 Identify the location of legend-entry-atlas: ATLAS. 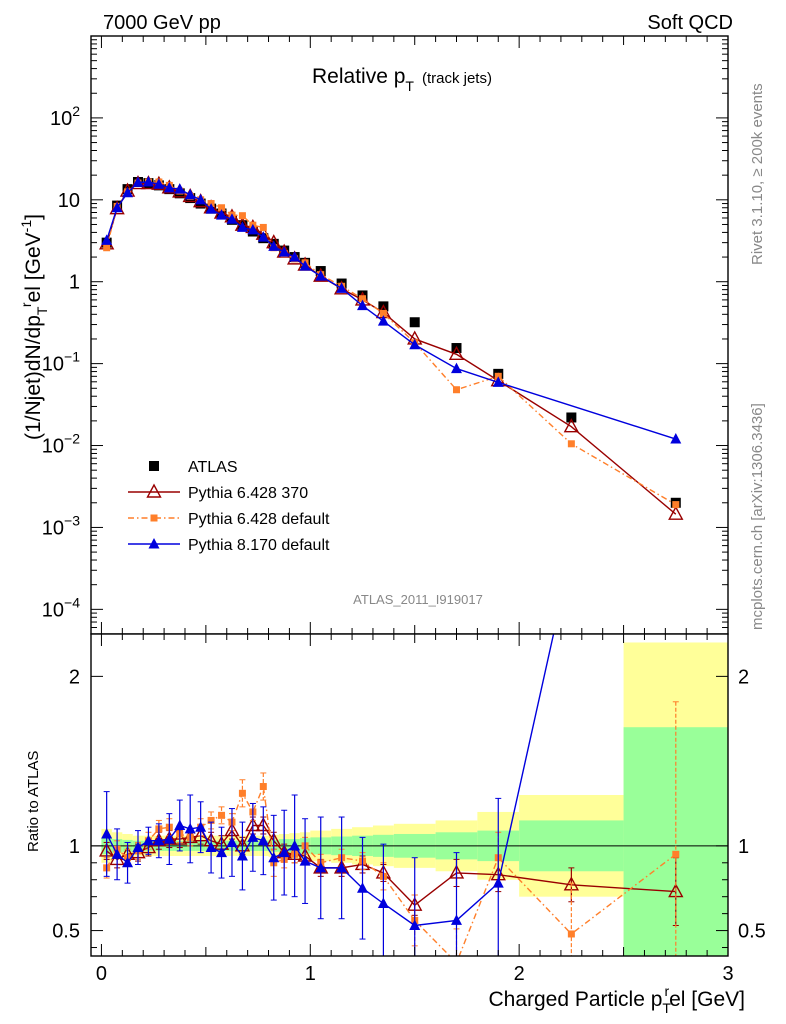
(193, 467).